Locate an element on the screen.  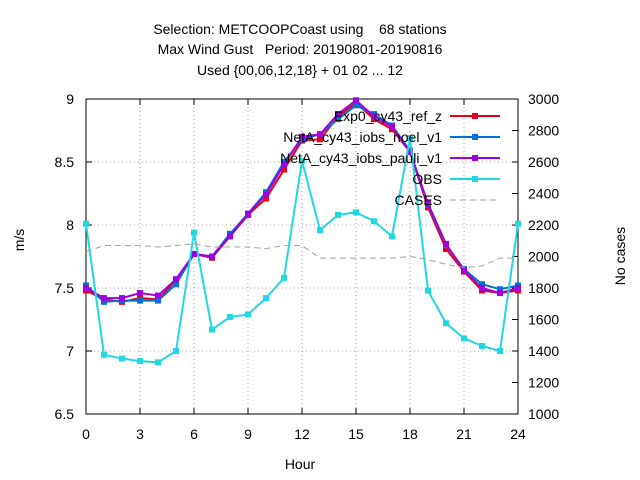
y-tick-label: 9 is located at coordinates (70, 99).